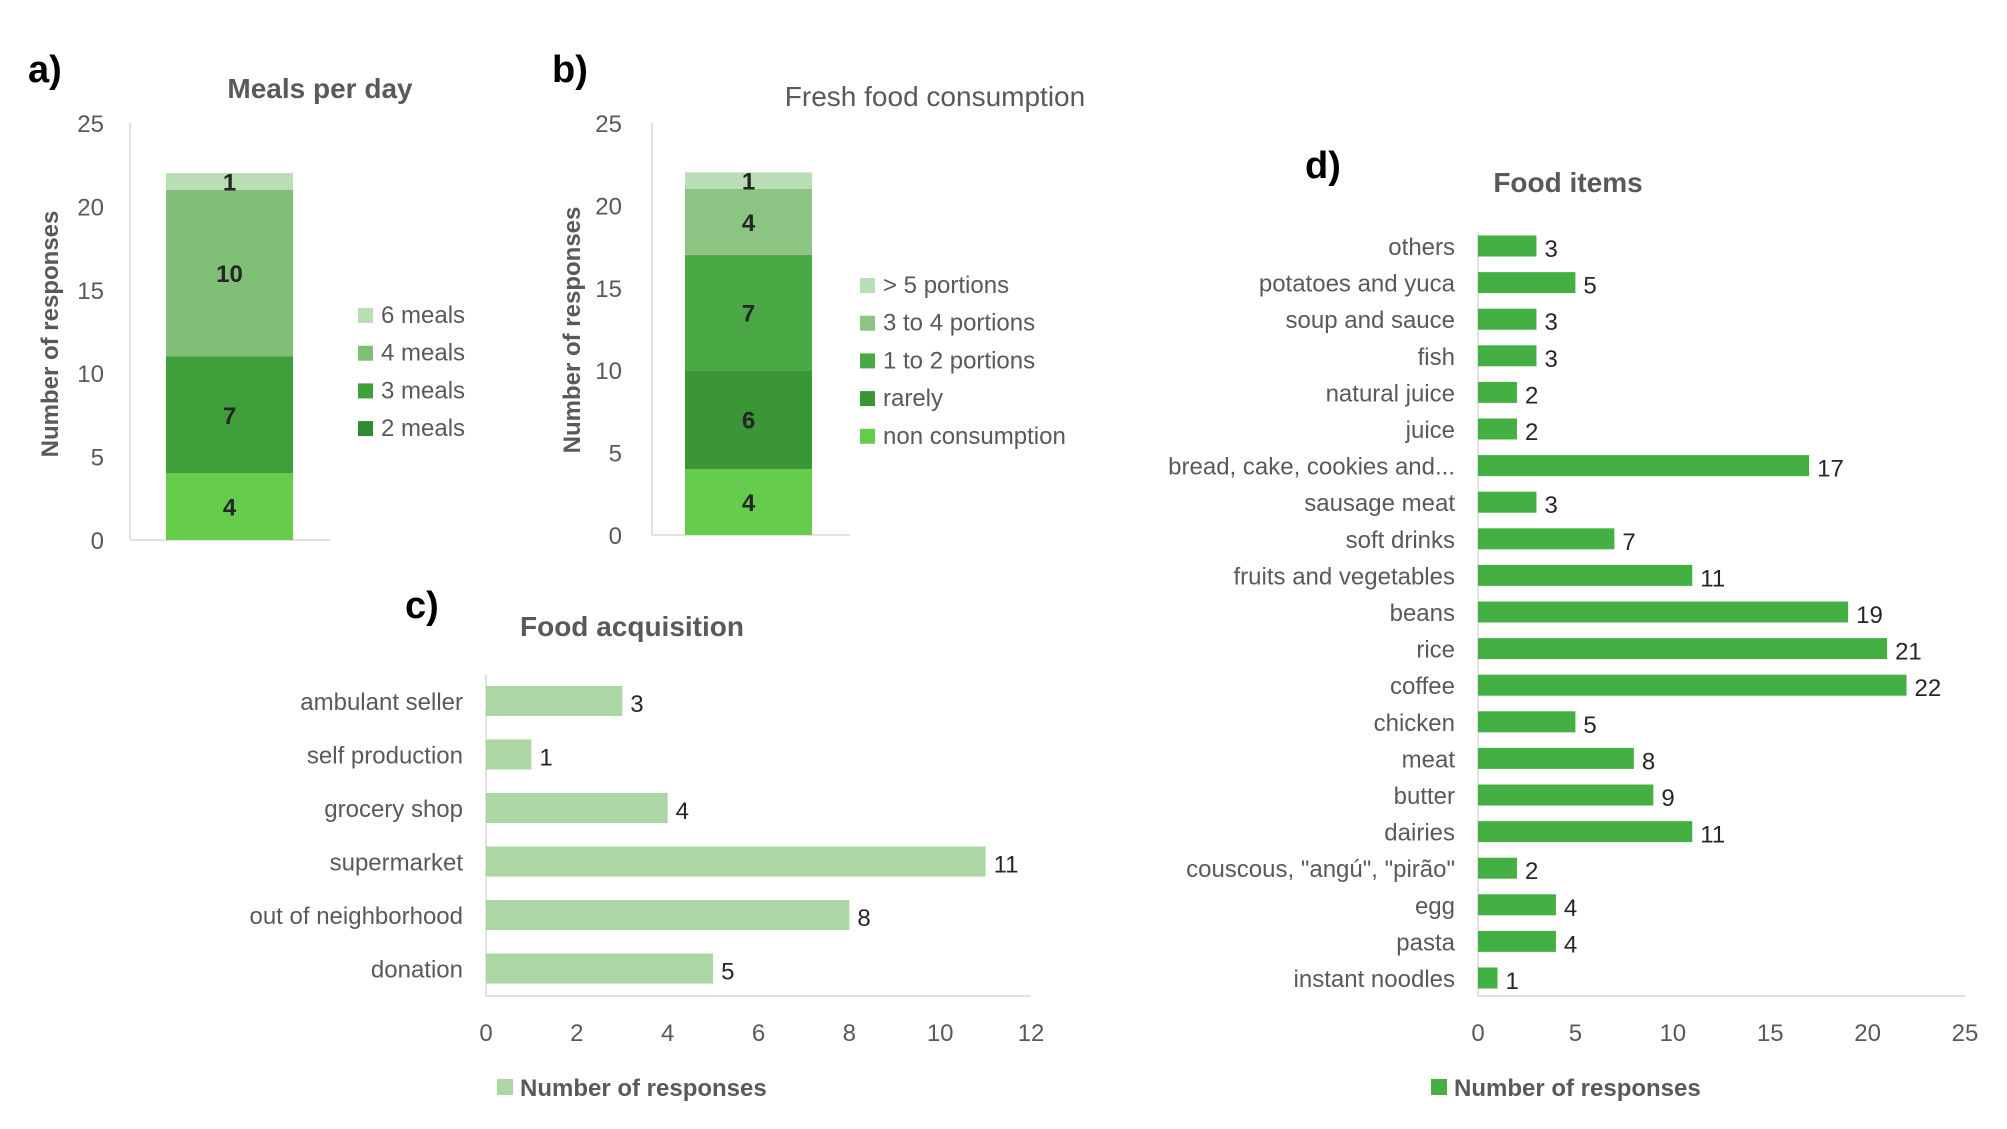 This screenshot has height=1129, width=2007. What do you see at coordinates (749, 503) in the screenshot?
I see `b-segment-label: 4` at bounding box center [749, 503].